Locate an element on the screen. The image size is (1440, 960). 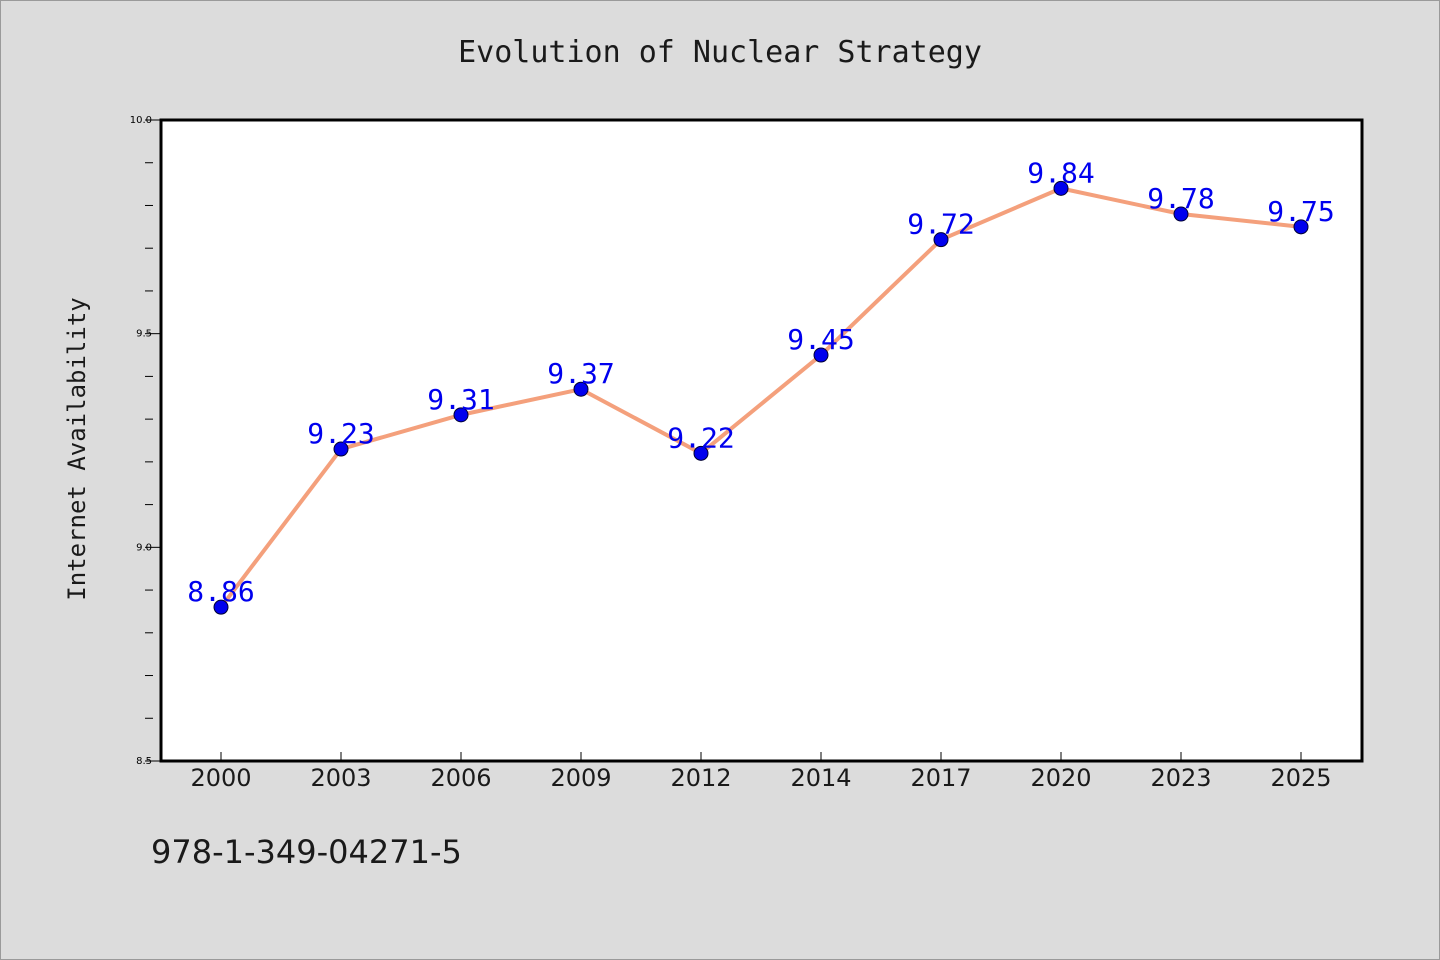
x-tick-label: 2000 is located at coordinates (220, 778).